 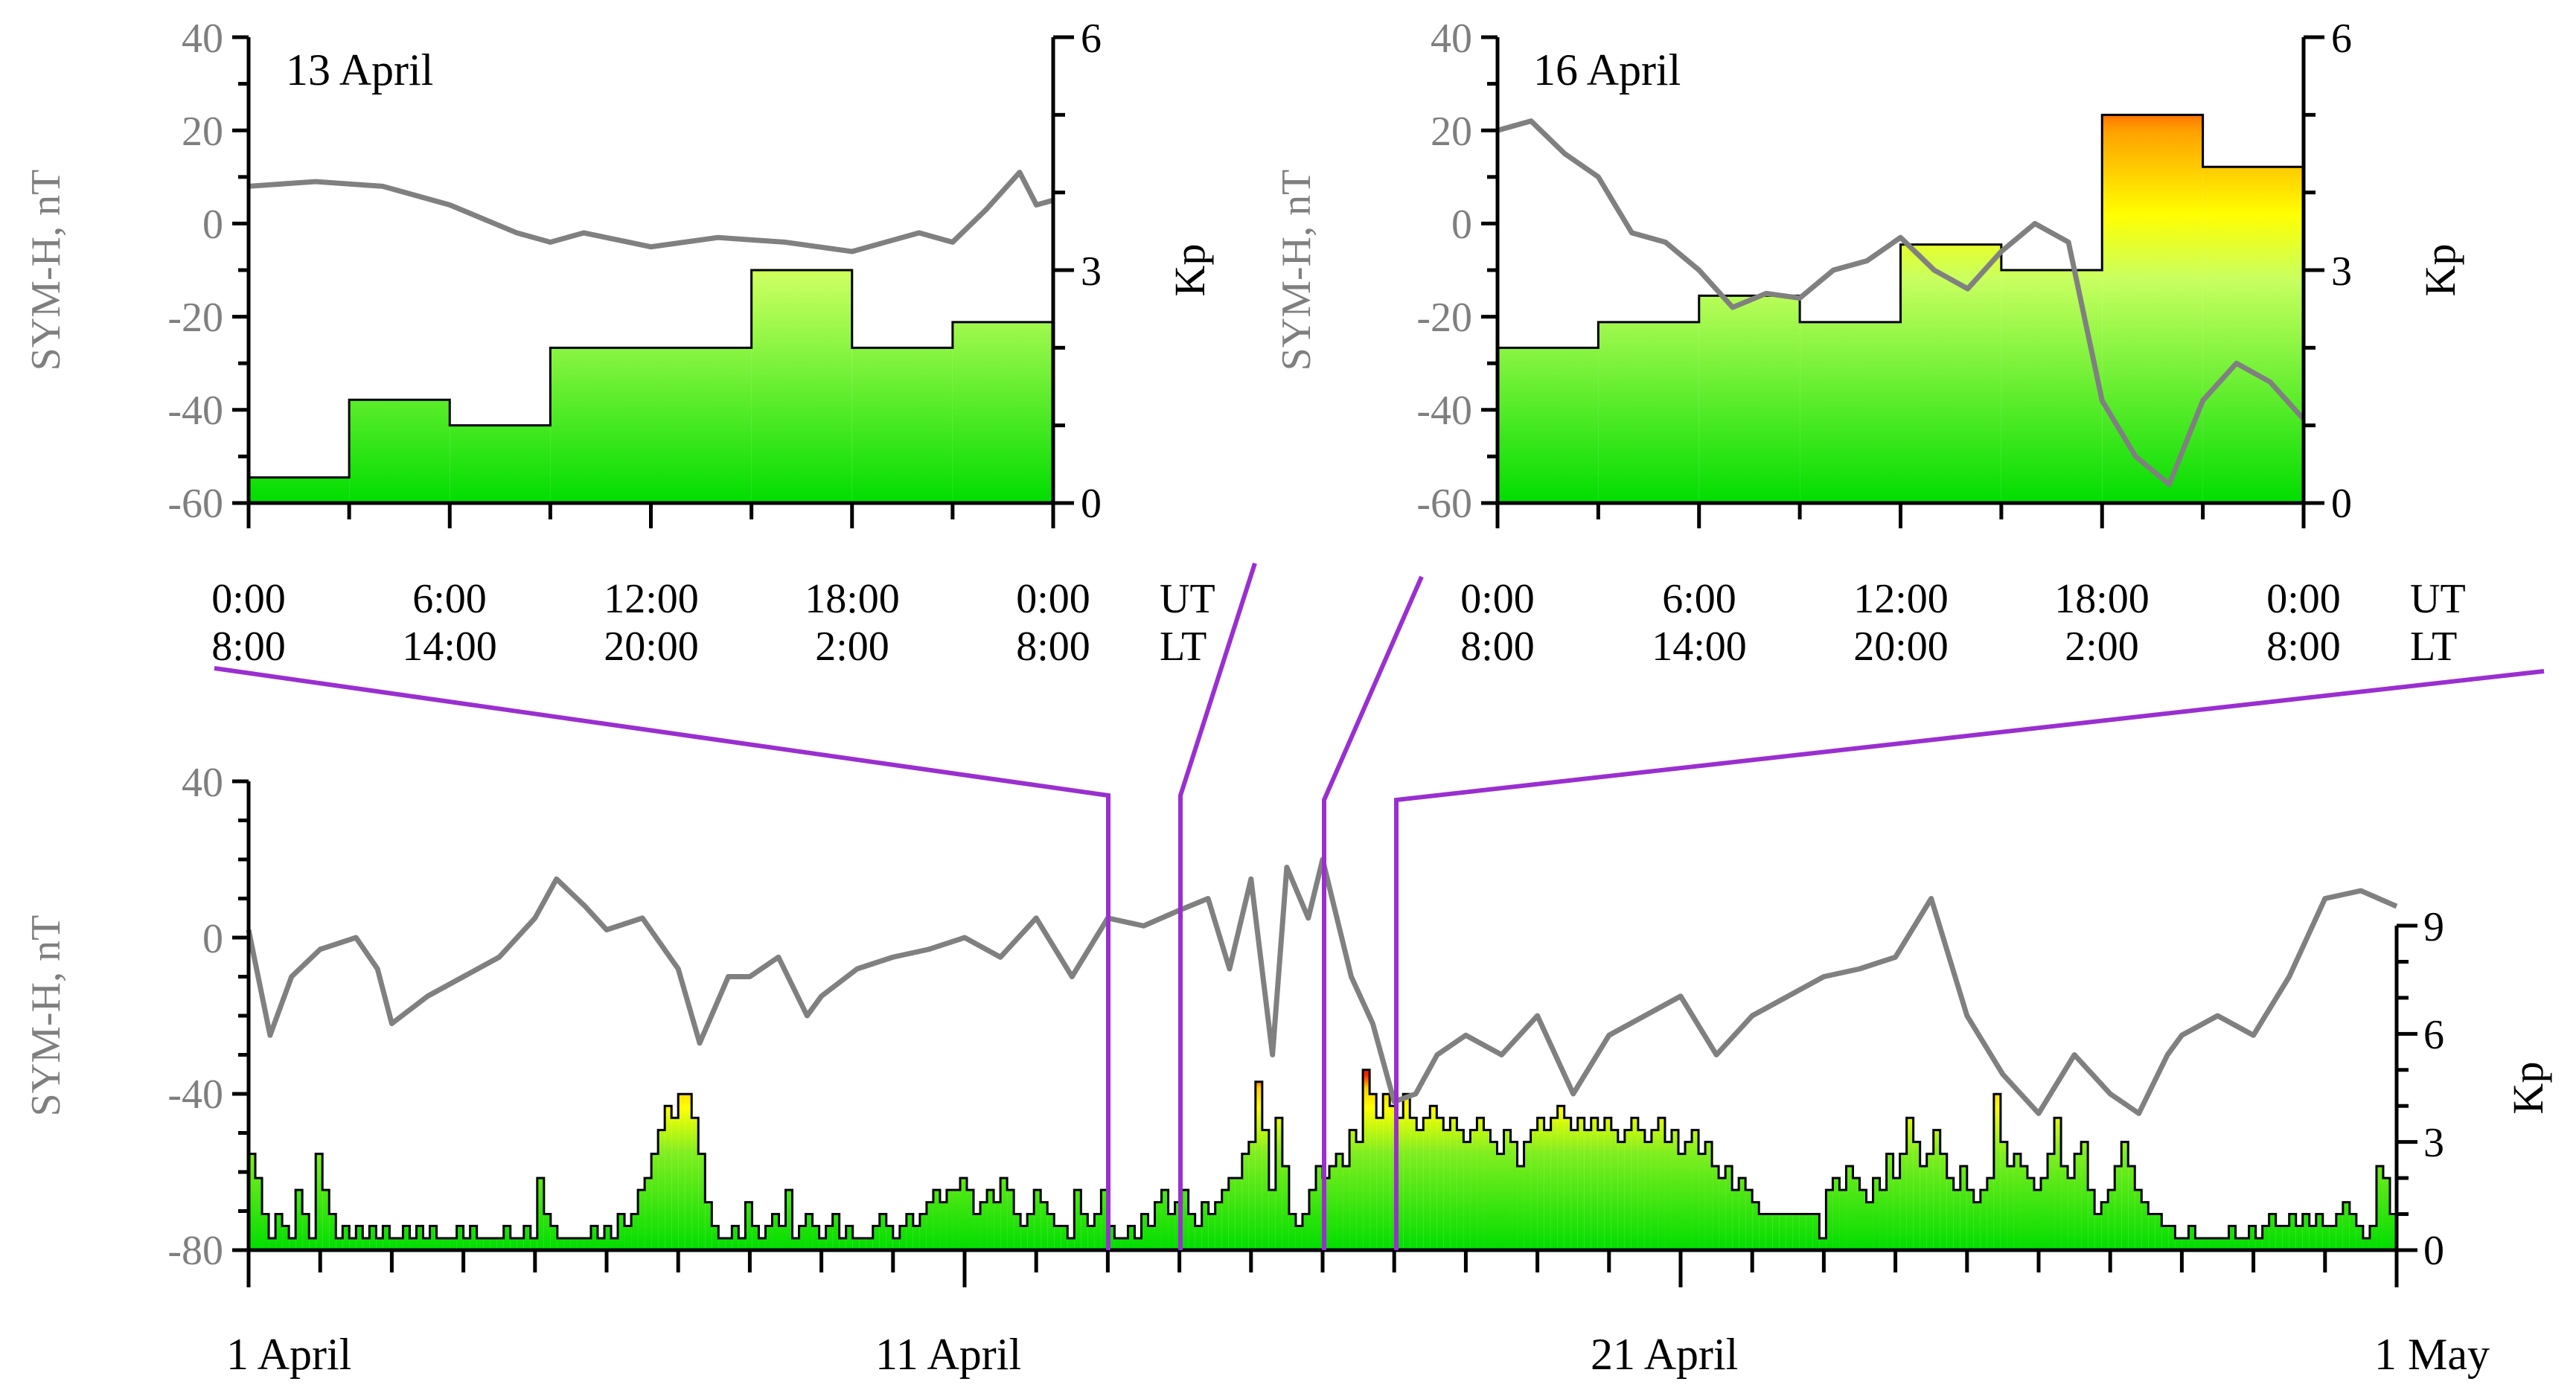 I want to click on x-day-label: 1 May, so click(x=2432, y=1354).